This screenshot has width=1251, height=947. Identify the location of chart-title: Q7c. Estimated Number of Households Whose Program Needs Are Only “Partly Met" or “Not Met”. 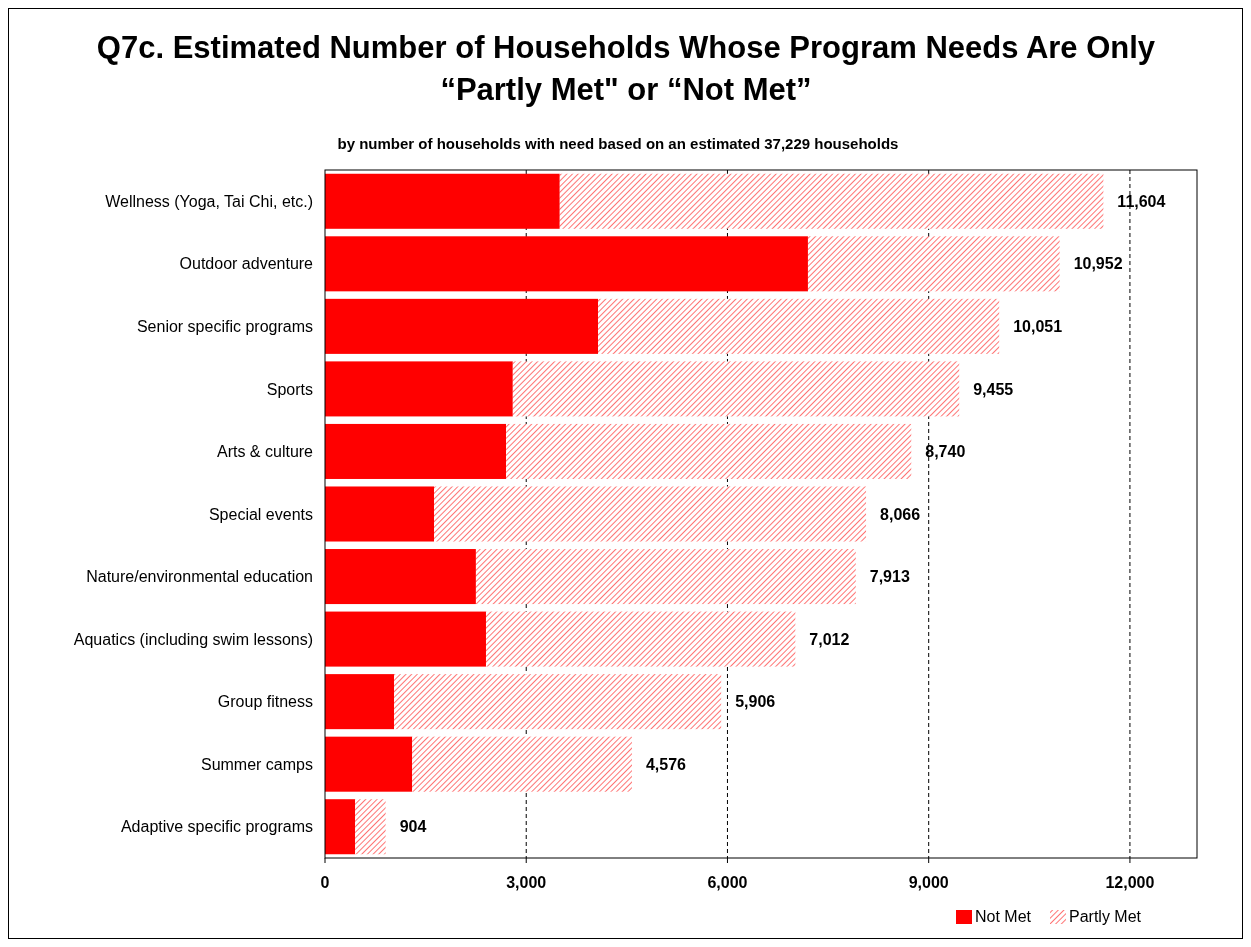
(626, 68).